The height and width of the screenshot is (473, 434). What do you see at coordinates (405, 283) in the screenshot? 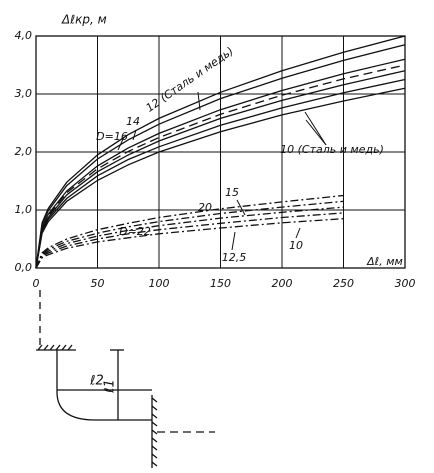
I see `x-tick-label: 300` at bounding box center [405, 283].